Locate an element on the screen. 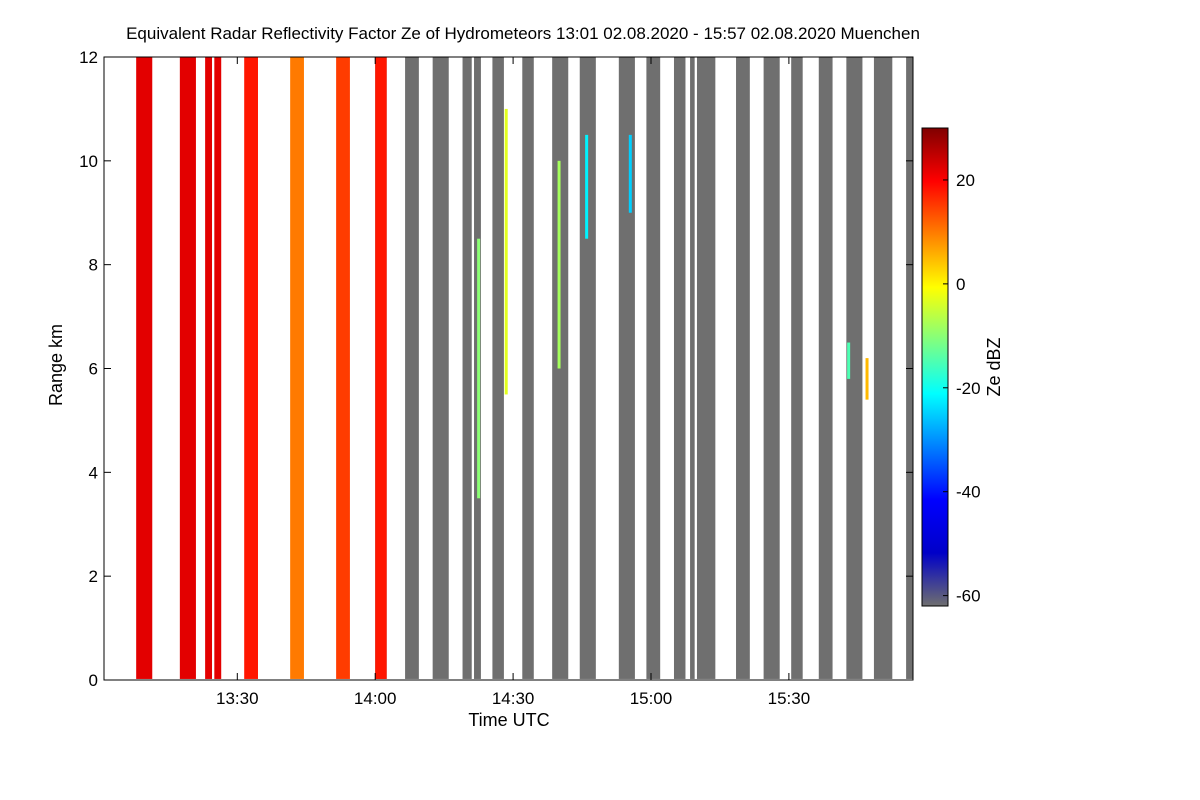 This screenshot has height=800, width=1200. y-tick-label: 4 is located at coordinates (93, 472).